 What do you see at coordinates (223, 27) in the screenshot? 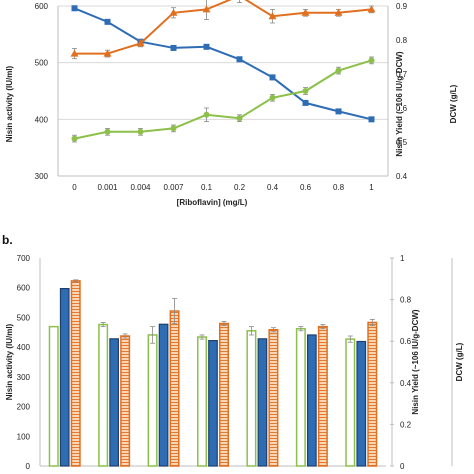
I see `yield-line` at bounding box center [223, 27].